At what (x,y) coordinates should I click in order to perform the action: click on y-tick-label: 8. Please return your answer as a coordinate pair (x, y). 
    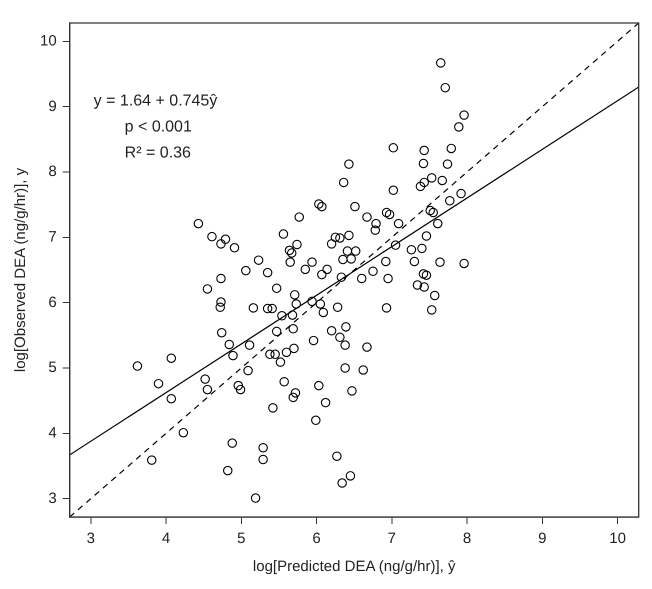
    Looking at the image, I should click on (52, 171).